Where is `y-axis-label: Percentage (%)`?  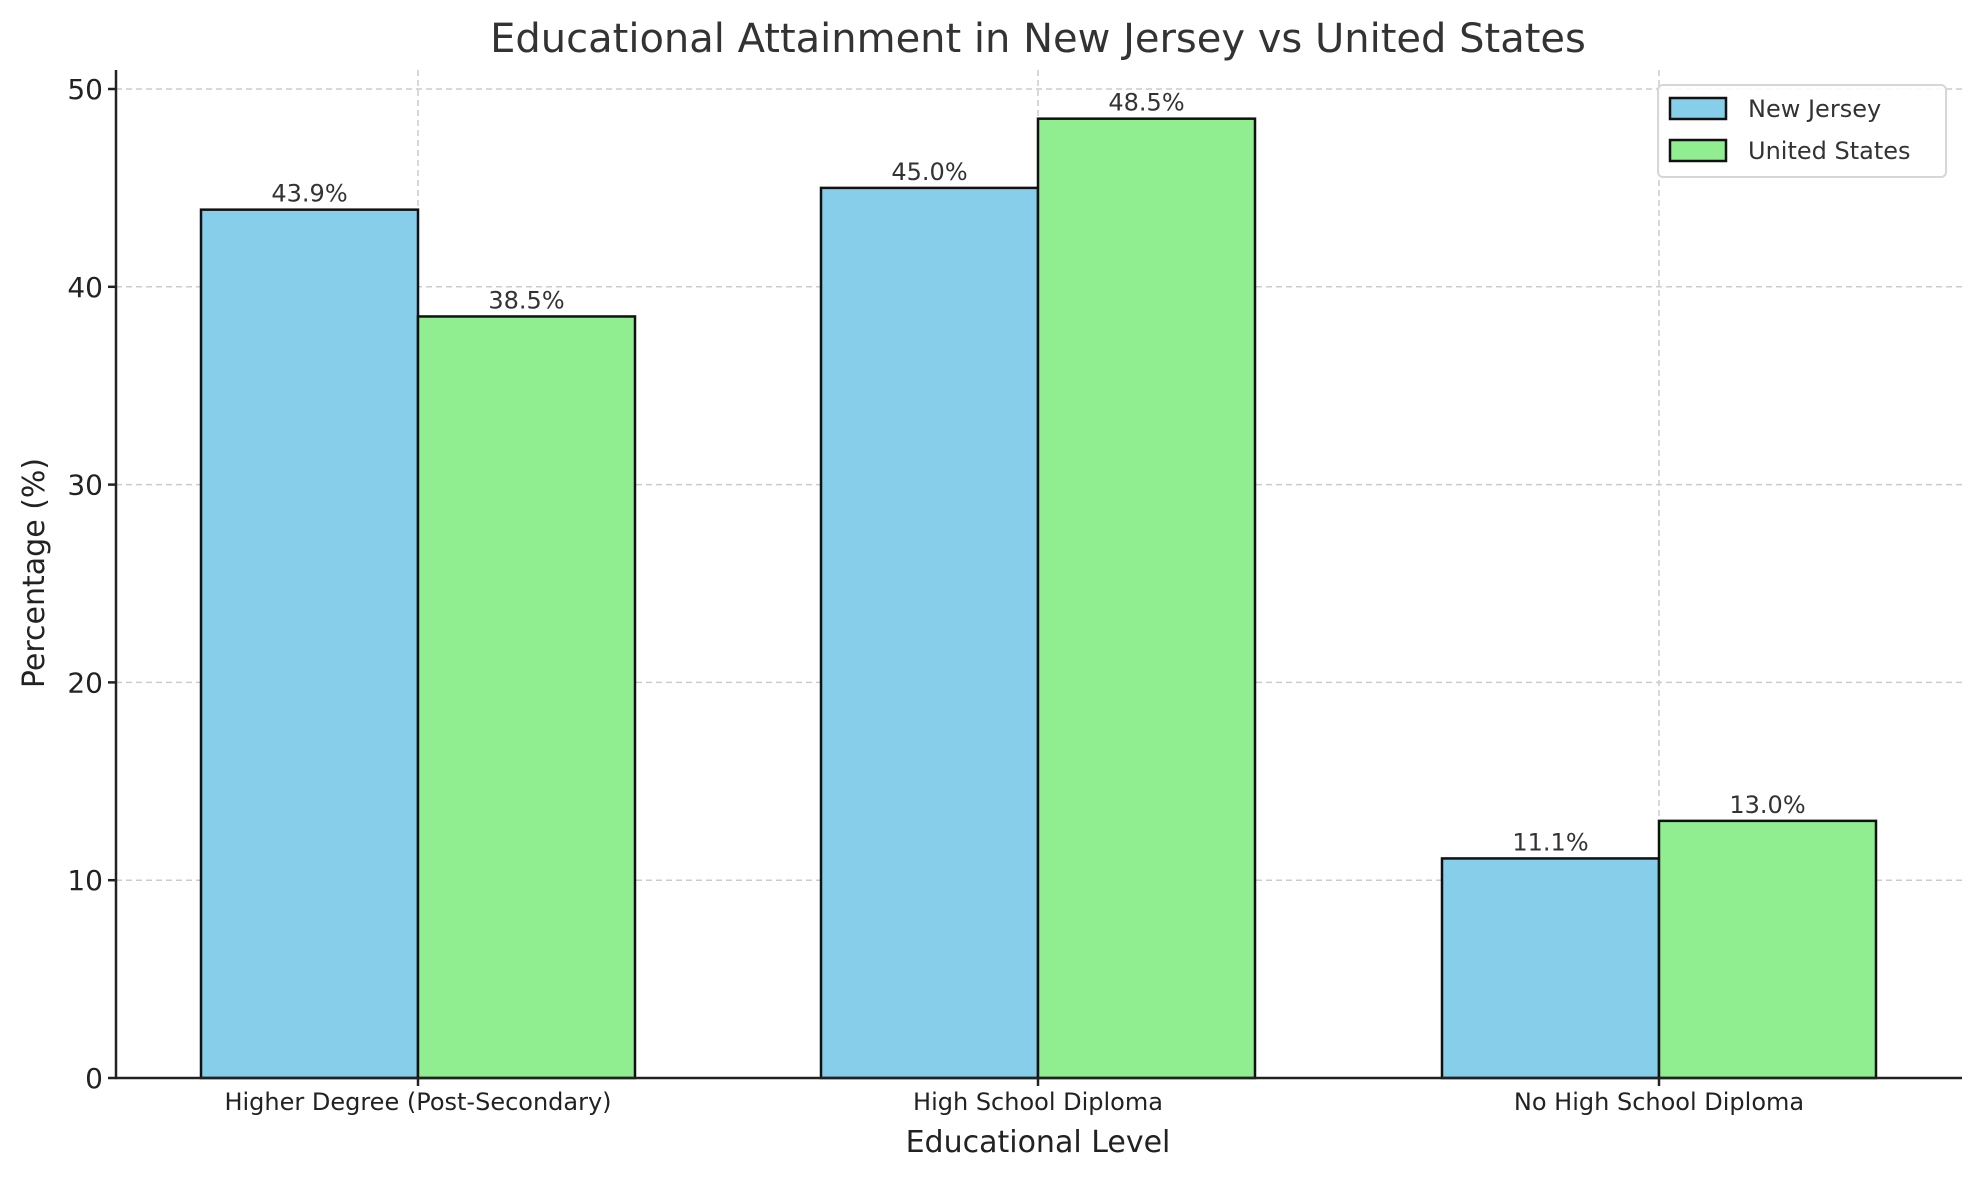 y-axis-label: Percentage (%) is located at coordinates (34, 573).